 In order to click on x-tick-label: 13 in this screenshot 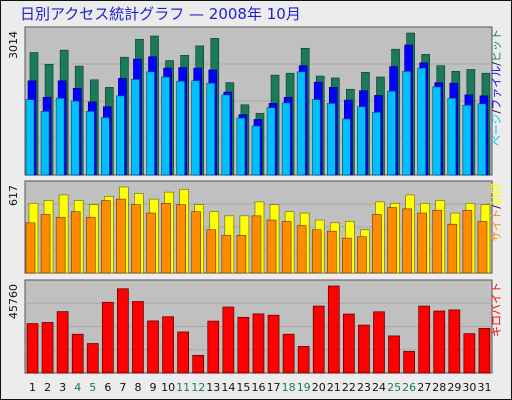, I will do `click(213, 387)`.